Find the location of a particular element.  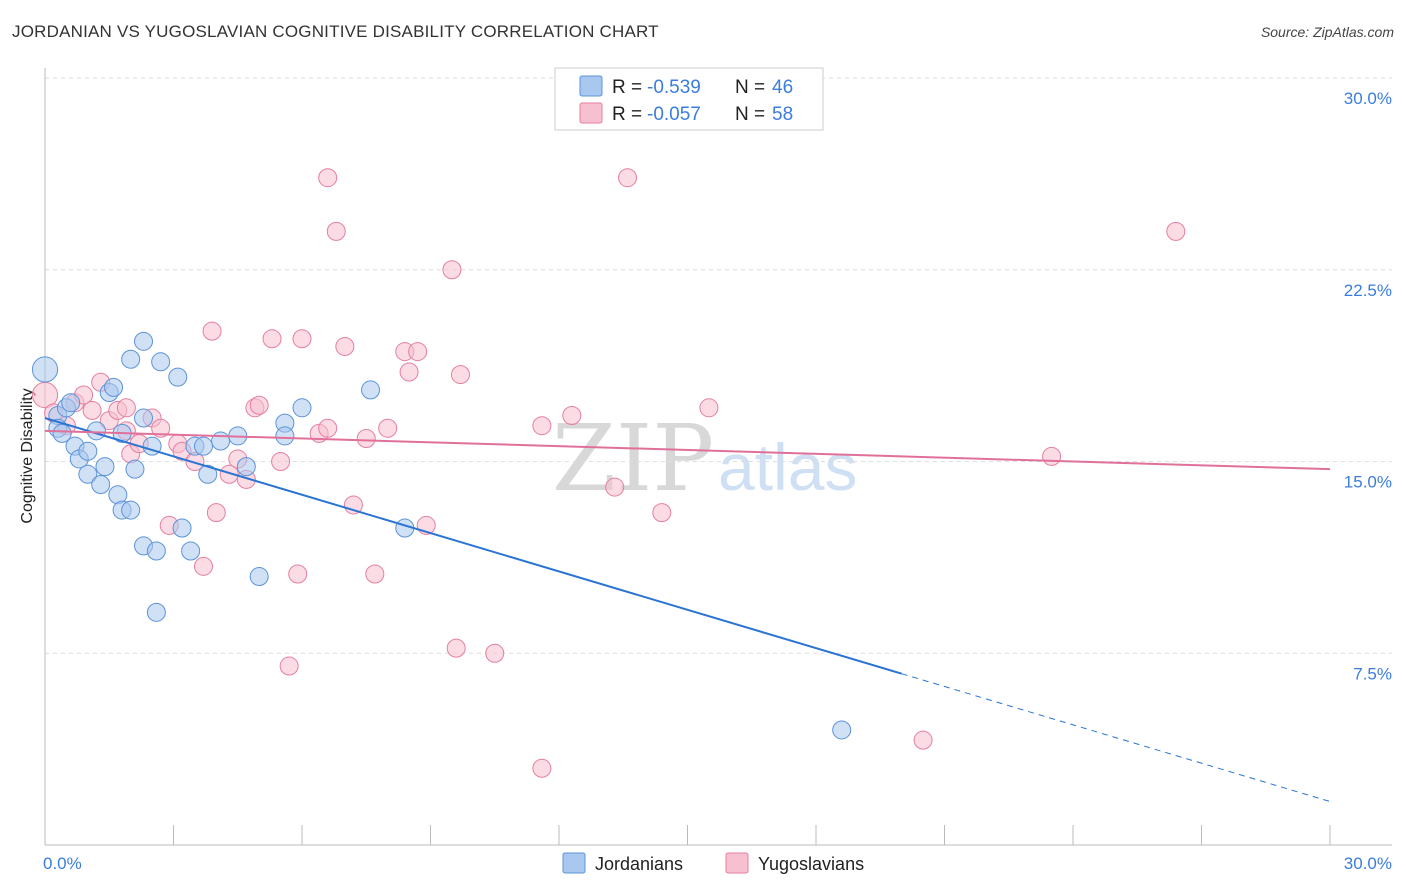

bottom-legend-label-yugoslavians: Yugoslavians is located at coordinates (811, 864).